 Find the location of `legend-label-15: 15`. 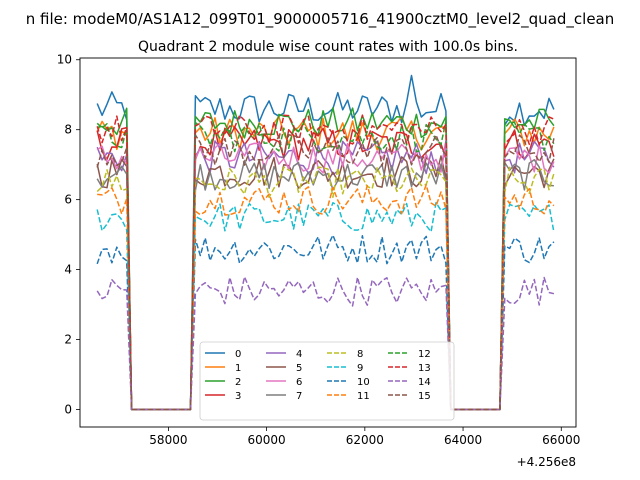

legend-label-15: 15 is located at coordinates (424, 396).